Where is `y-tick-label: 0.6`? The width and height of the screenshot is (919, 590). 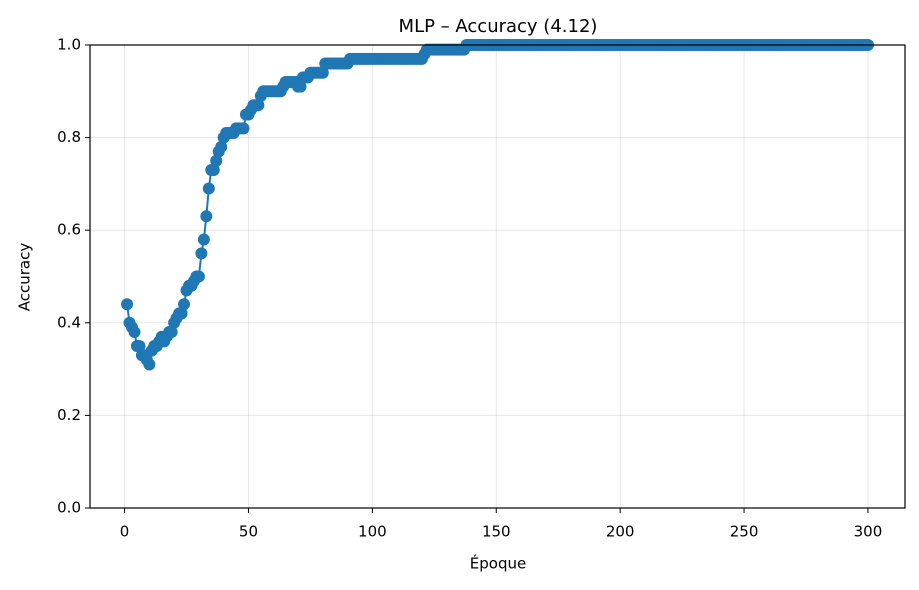
y-tick-label: 0.6 is located at coordinates (69, 230).